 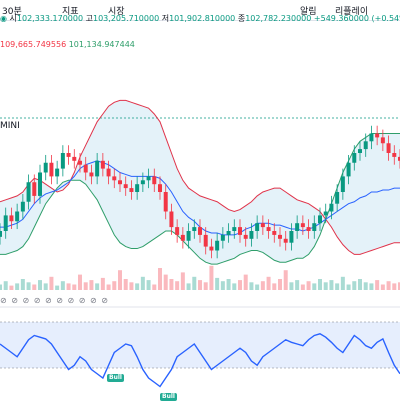 What do you see at coordinates (3, 18) in the screenshot?
I see `eye-icon: ◉` at bounding box center [3, 18].